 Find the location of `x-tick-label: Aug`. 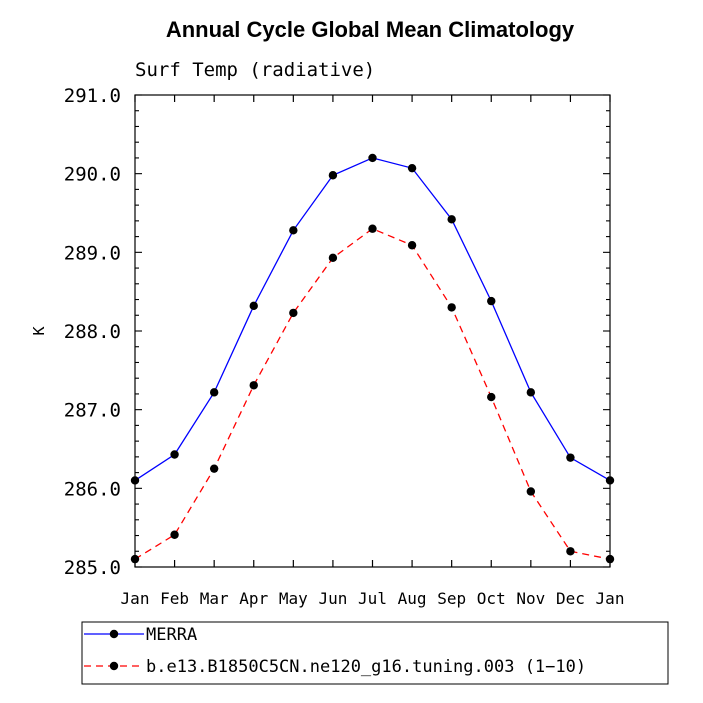

x-tick-label: Aug is located at coordinates (412, 598).